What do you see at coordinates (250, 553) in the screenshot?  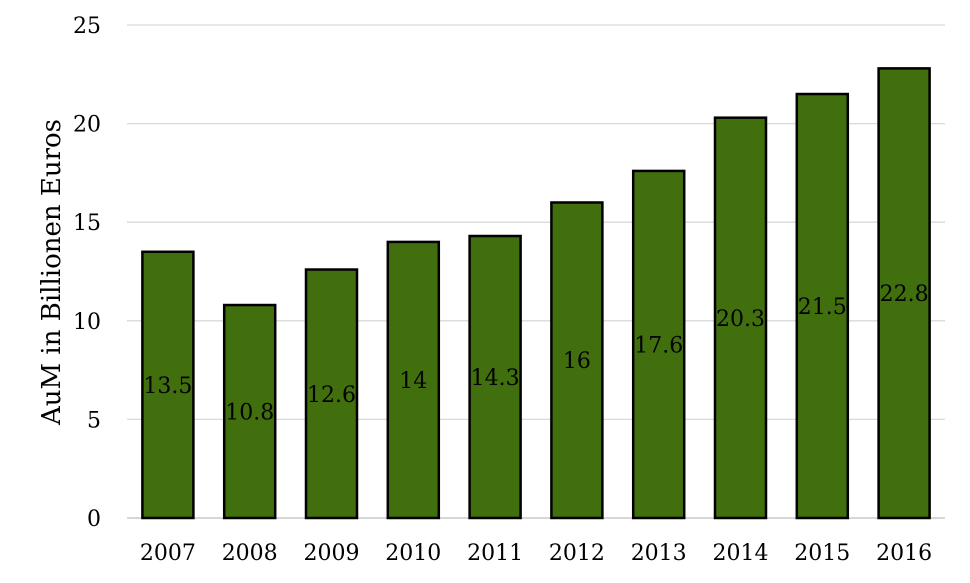 I see `x-tick-label: 2008` at bounding box center [250, 553].